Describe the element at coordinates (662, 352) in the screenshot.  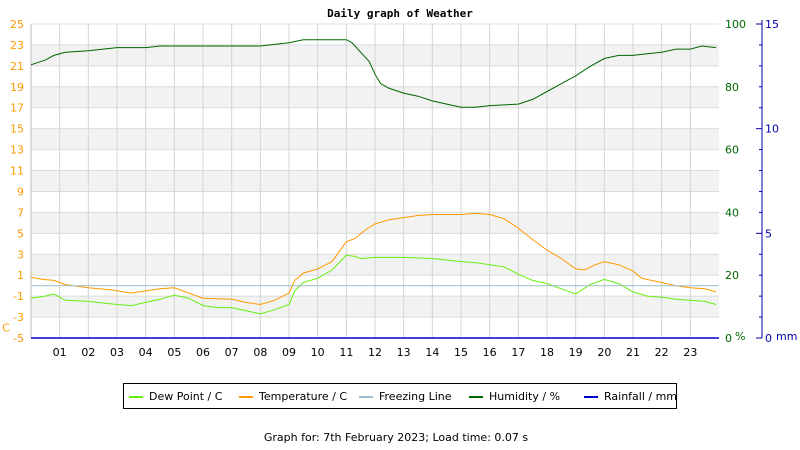
I see `x-tick-label: 22` at that location.